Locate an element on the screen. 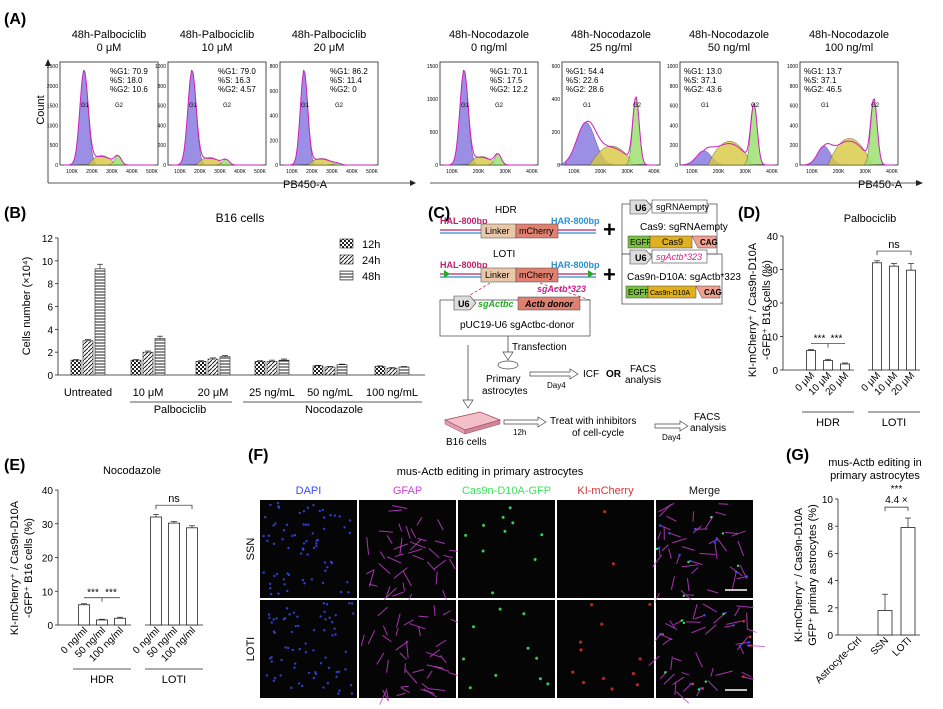  histogram-xtick: 300K is located at coordinates (332, 172).